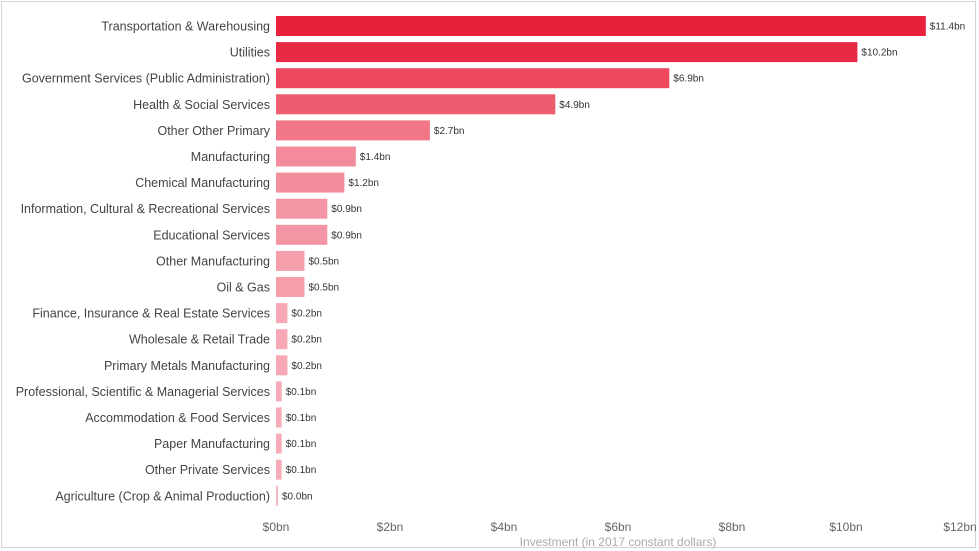  I want to click on category-label: Accommodation & Food Services, so click(177, 418).